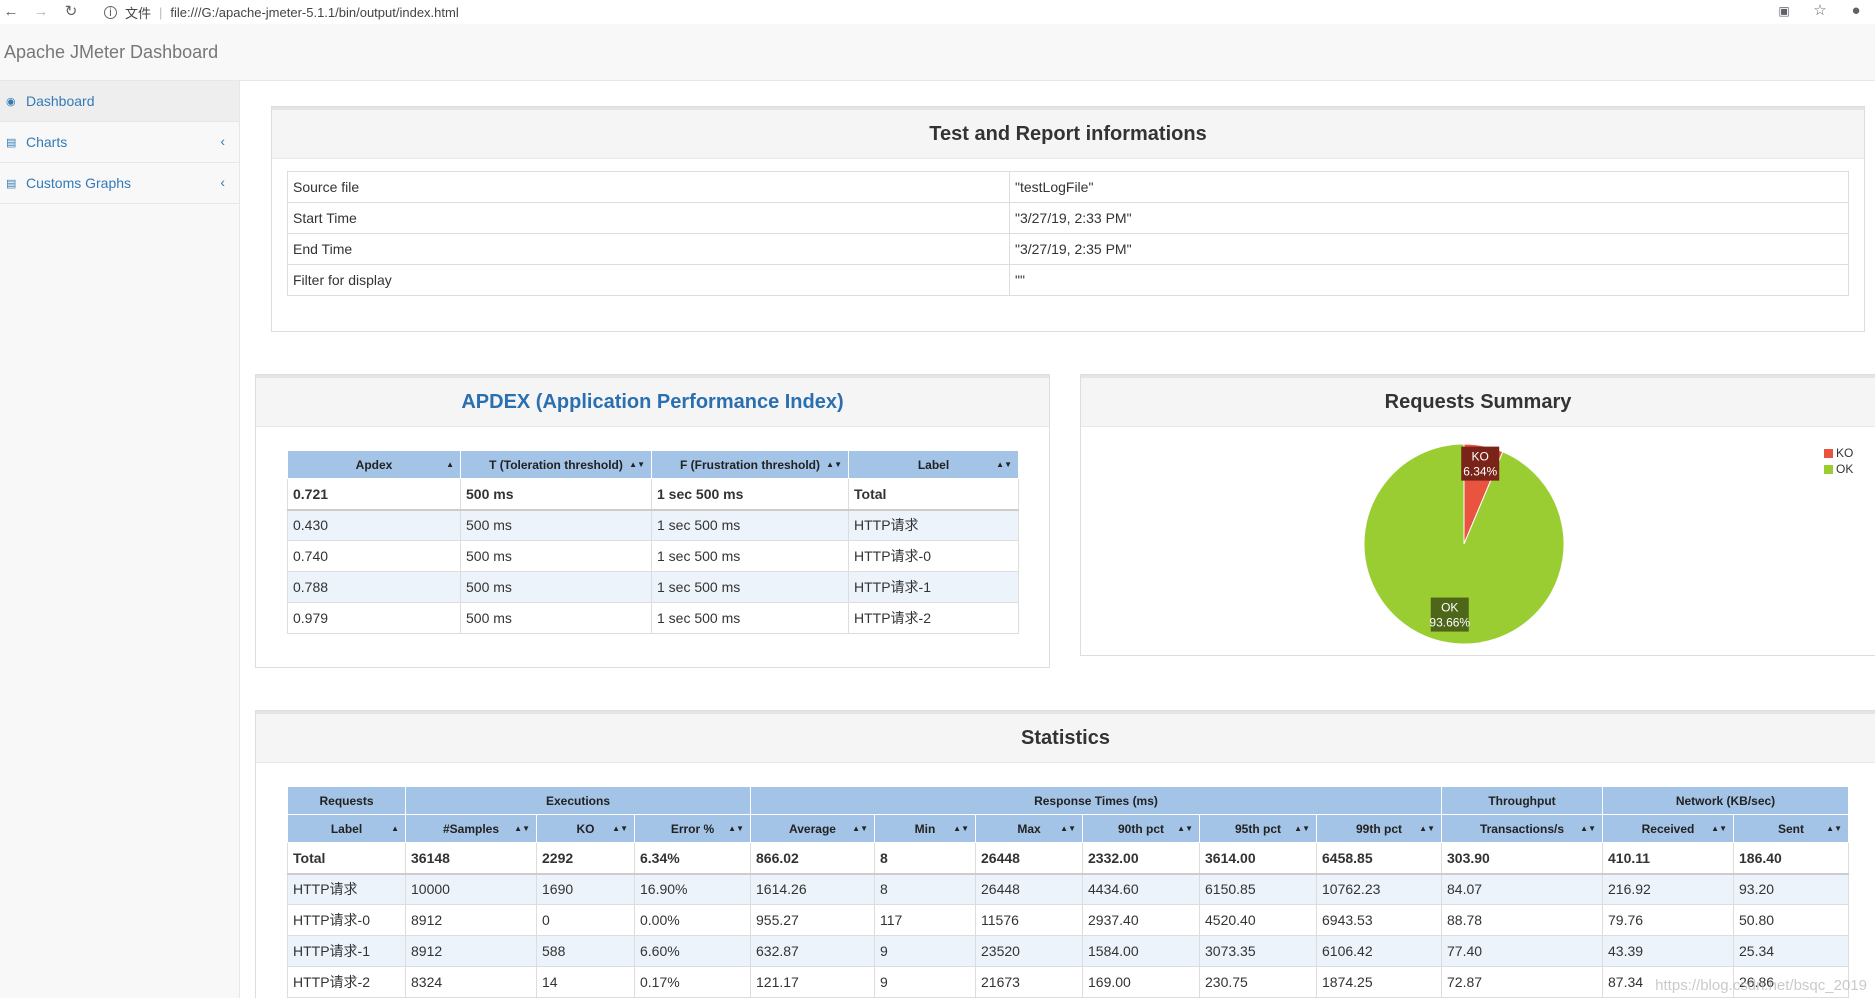  What do you see at coordinates (933, 464) in the screenshot?
I see `apdex-col-label: Label ▲▼` at bounding box center [933, 464].